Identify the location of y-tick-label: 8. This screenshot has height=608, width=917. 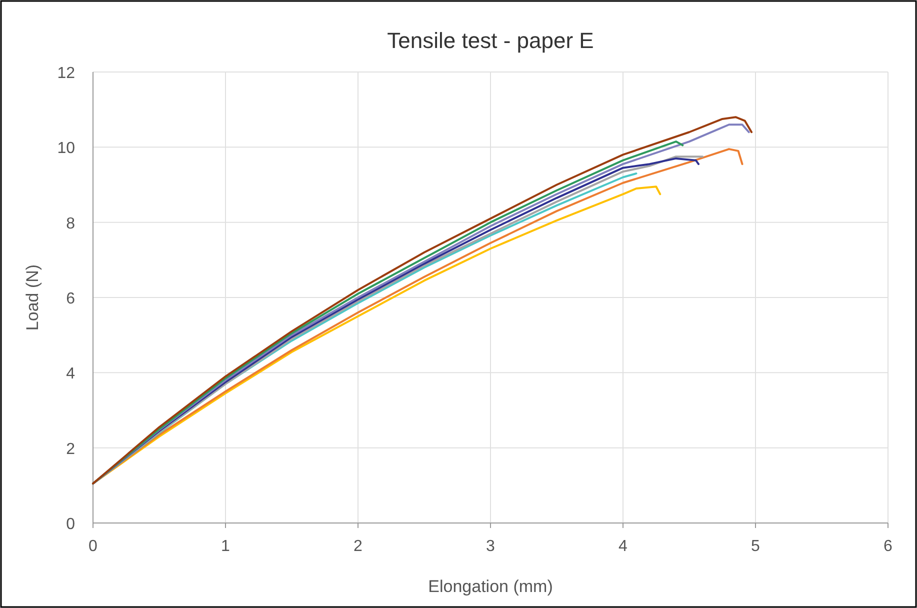
(71, 223).